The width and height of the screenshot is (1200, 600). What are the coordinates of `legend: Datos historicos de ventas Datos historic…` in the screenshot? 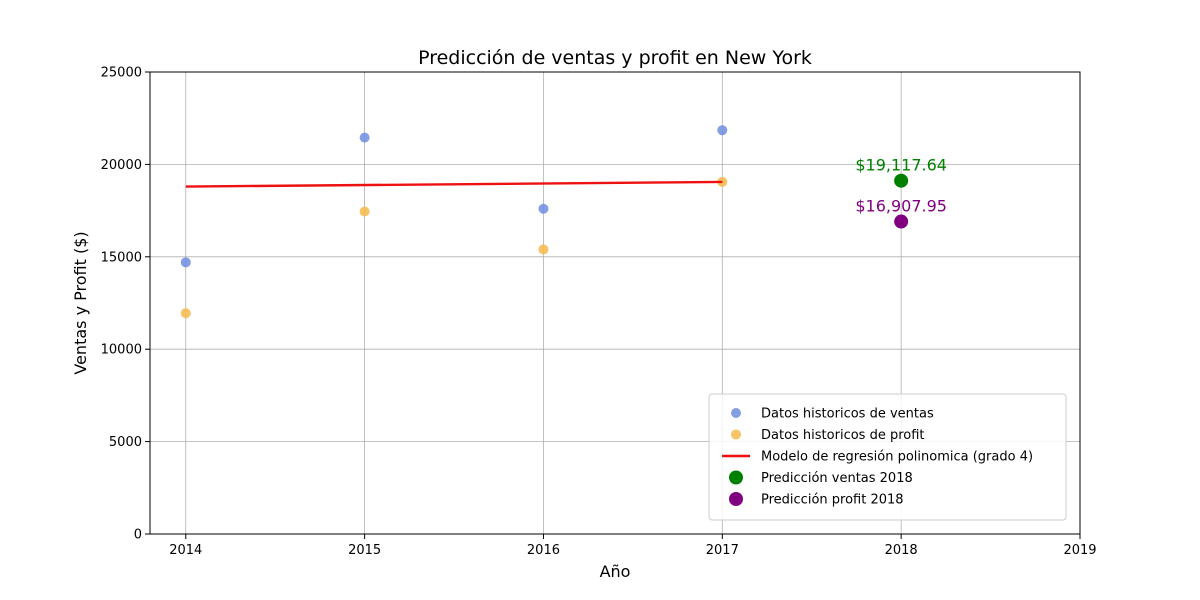 It's located at (887, 457).